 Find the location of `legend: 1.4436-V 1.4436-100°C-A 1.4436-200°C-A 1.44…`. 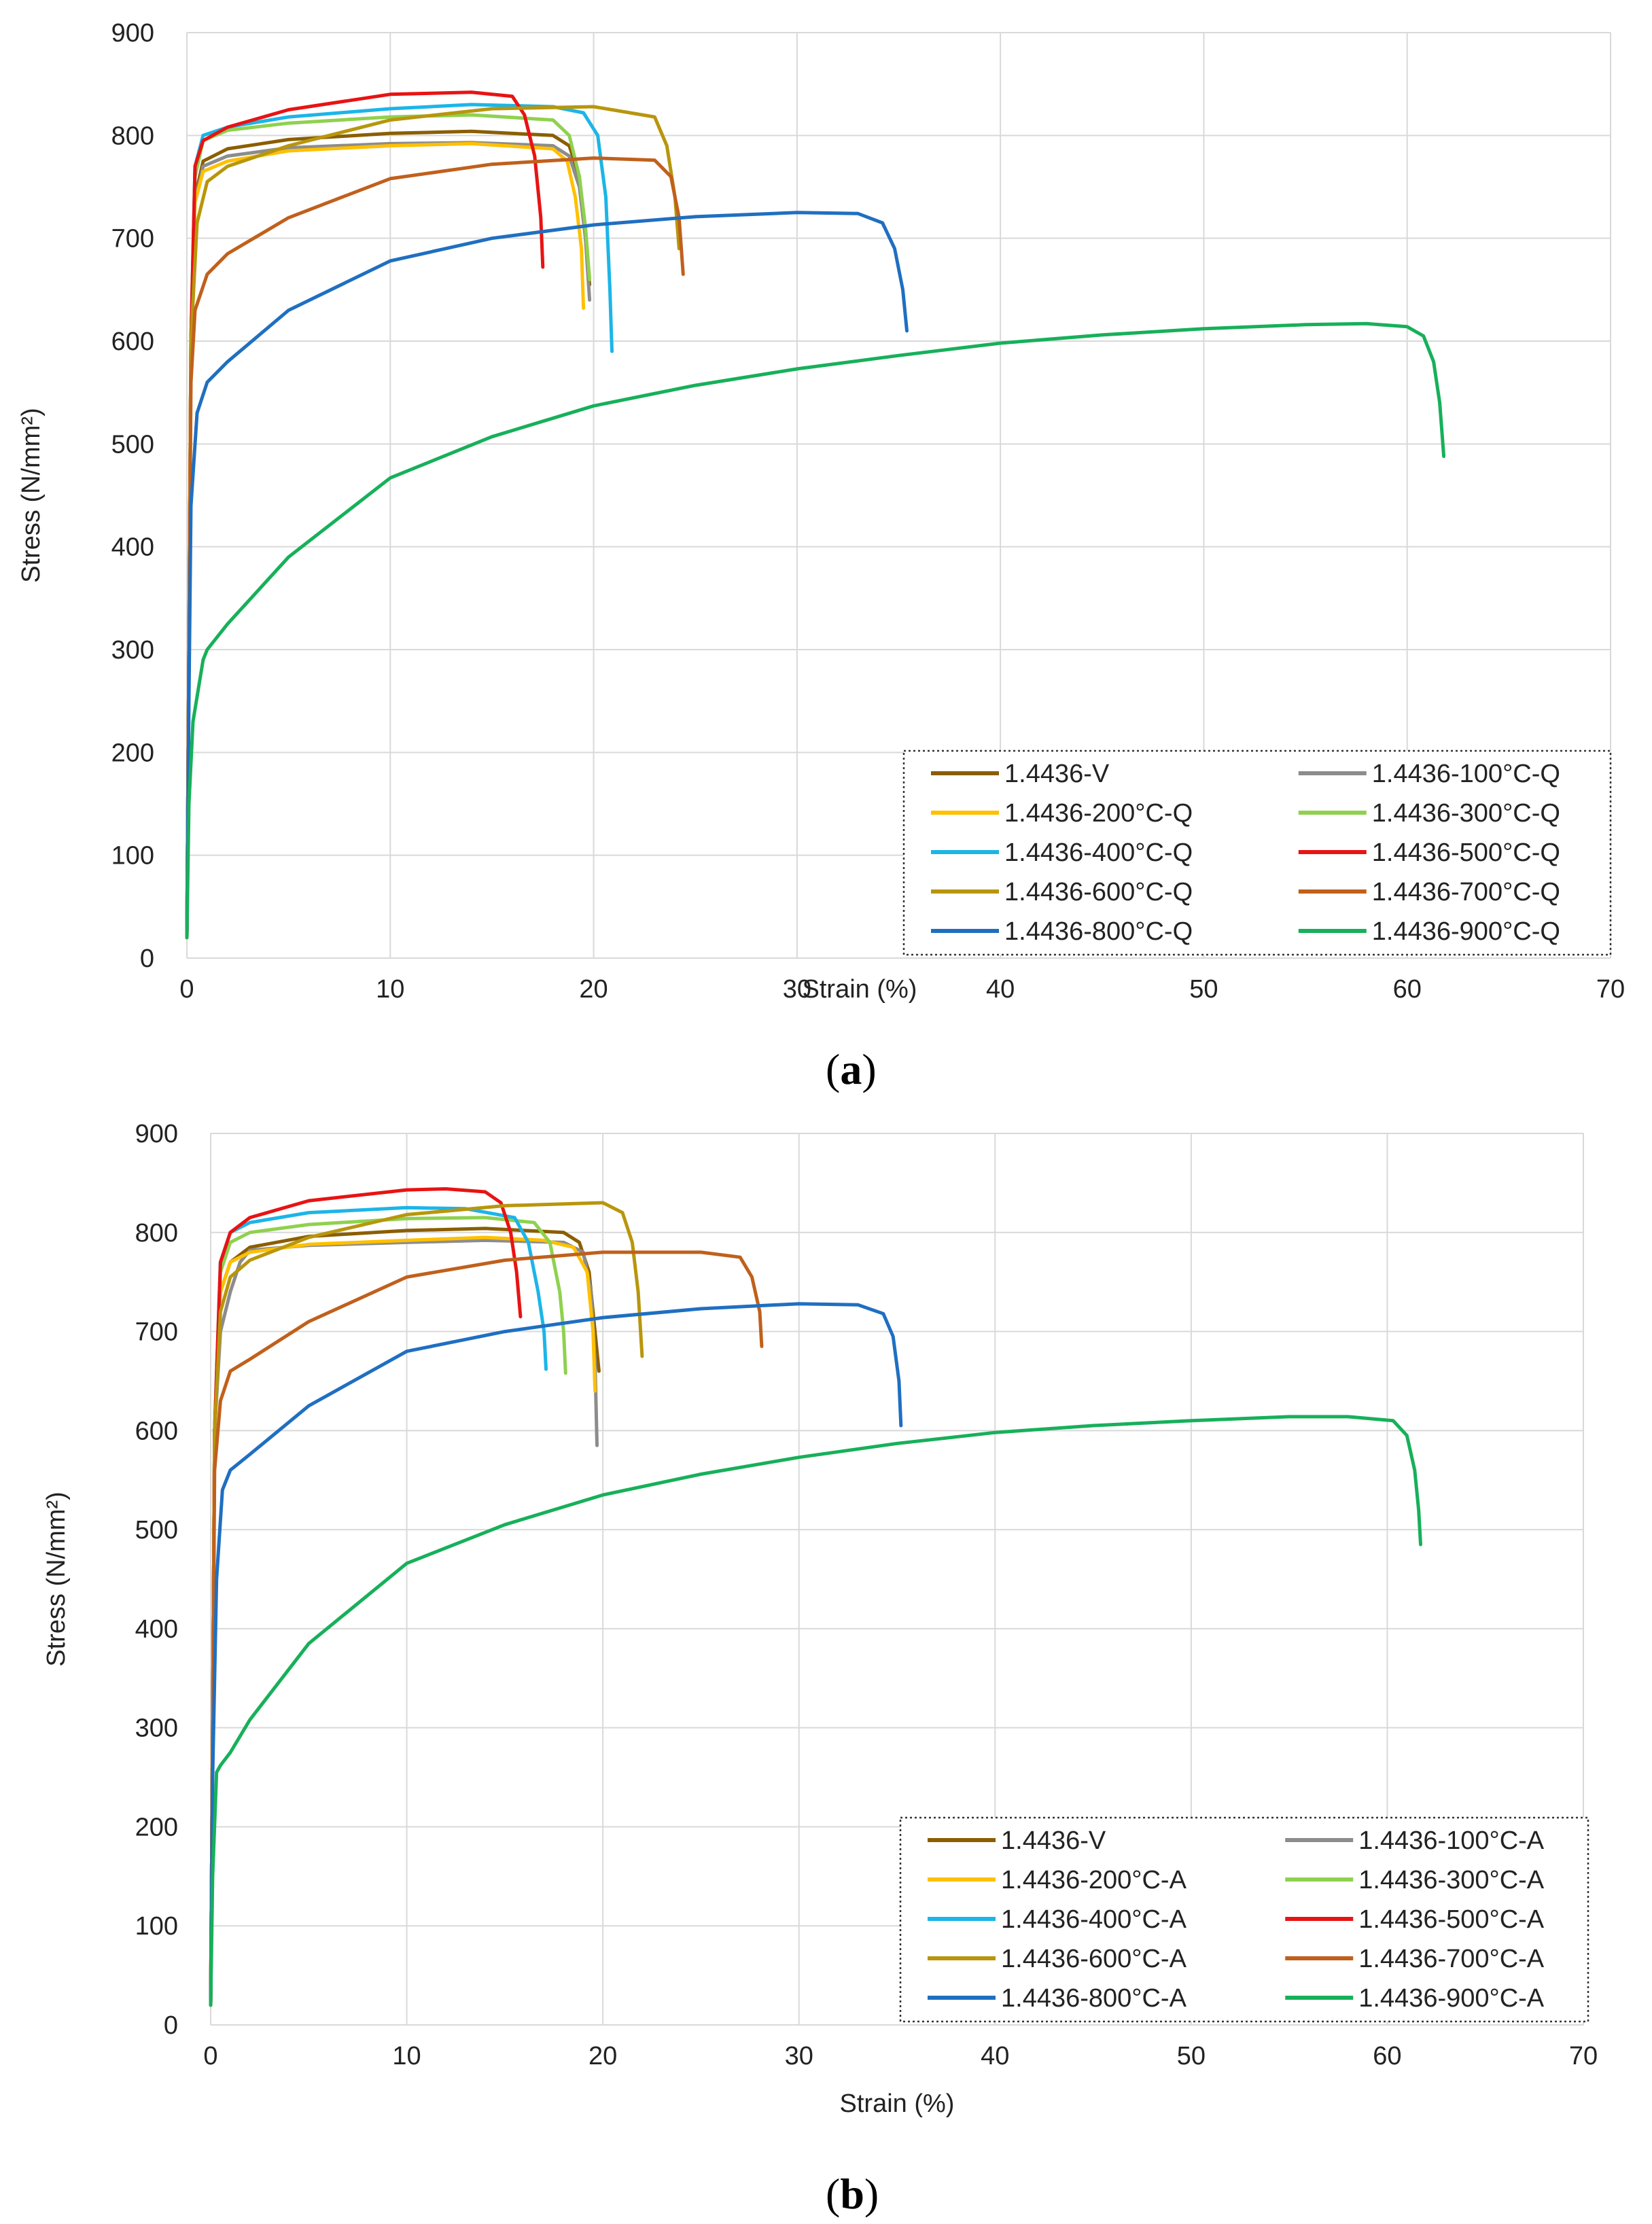

legend: 1.4436-V 1.4436-100°C-A 1.4436-200°C-A 1.44… is located at coordinates (1244, 1919).